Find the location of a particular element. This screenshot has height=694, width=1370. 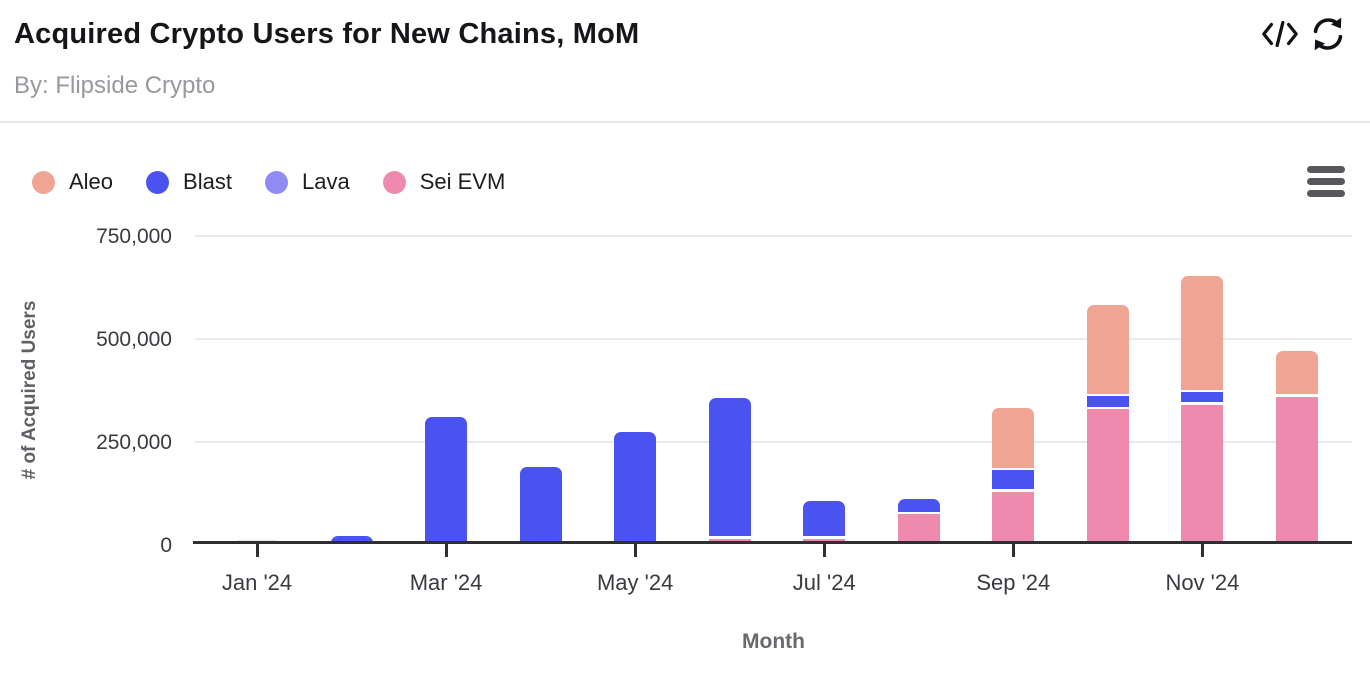

chart-legend: Aleo Blast Lava Sei EVM is located at coordinates (268, 182).